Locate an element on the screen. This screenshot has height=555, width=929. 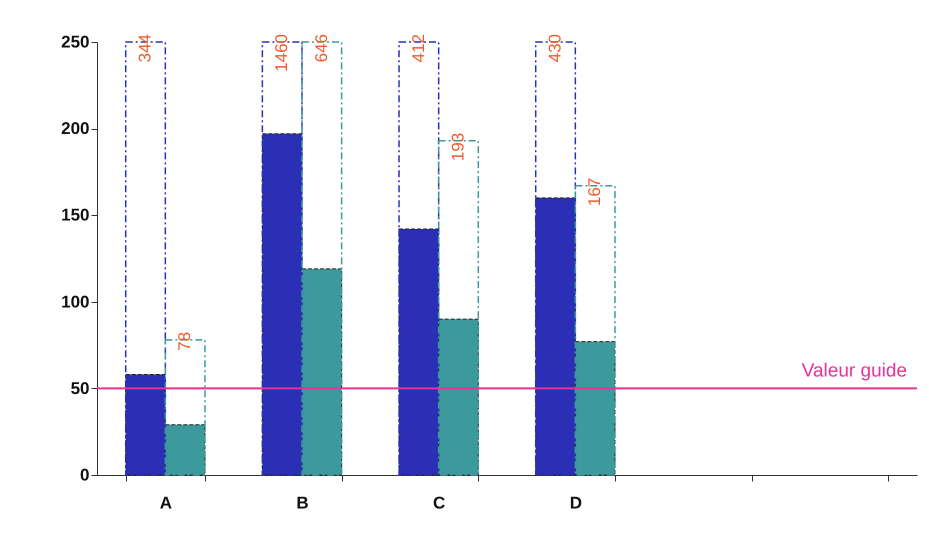
x-tick-label: D is located at coordinates (576, 503).